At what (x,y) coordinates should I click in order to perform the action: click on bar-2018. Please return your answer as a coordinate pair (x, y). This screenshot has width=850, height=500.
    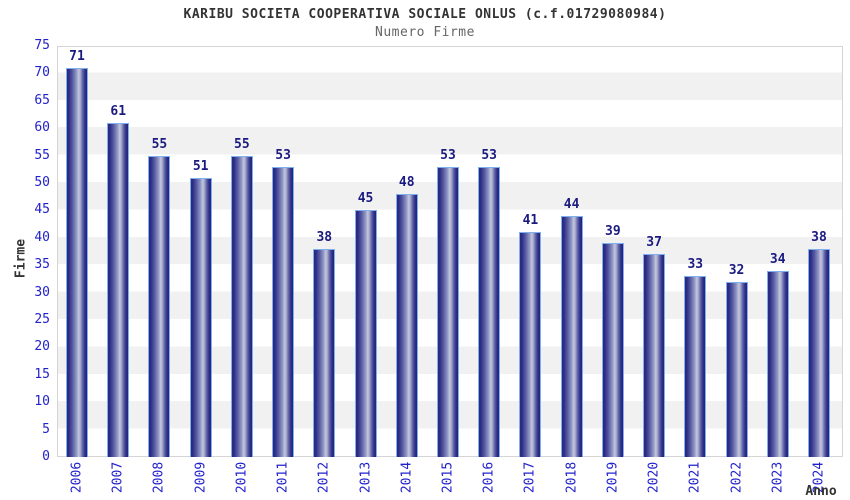
    Looking at the image, I should click on (571, 336).